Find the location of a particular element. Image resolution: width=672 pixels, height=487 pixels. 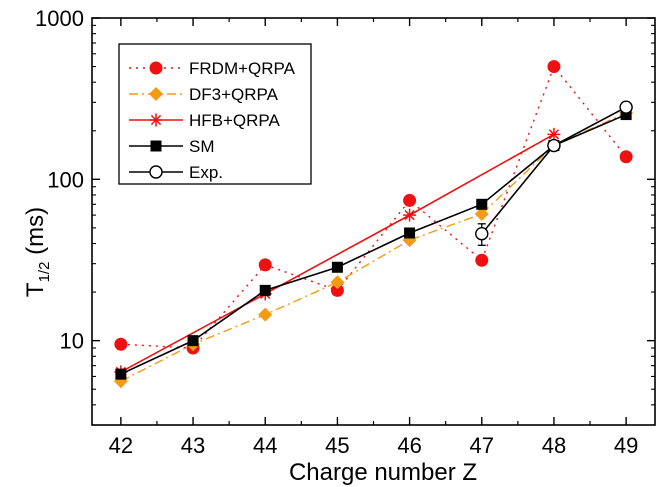

legend-label: Exp. is located at coordinates (206, 172).